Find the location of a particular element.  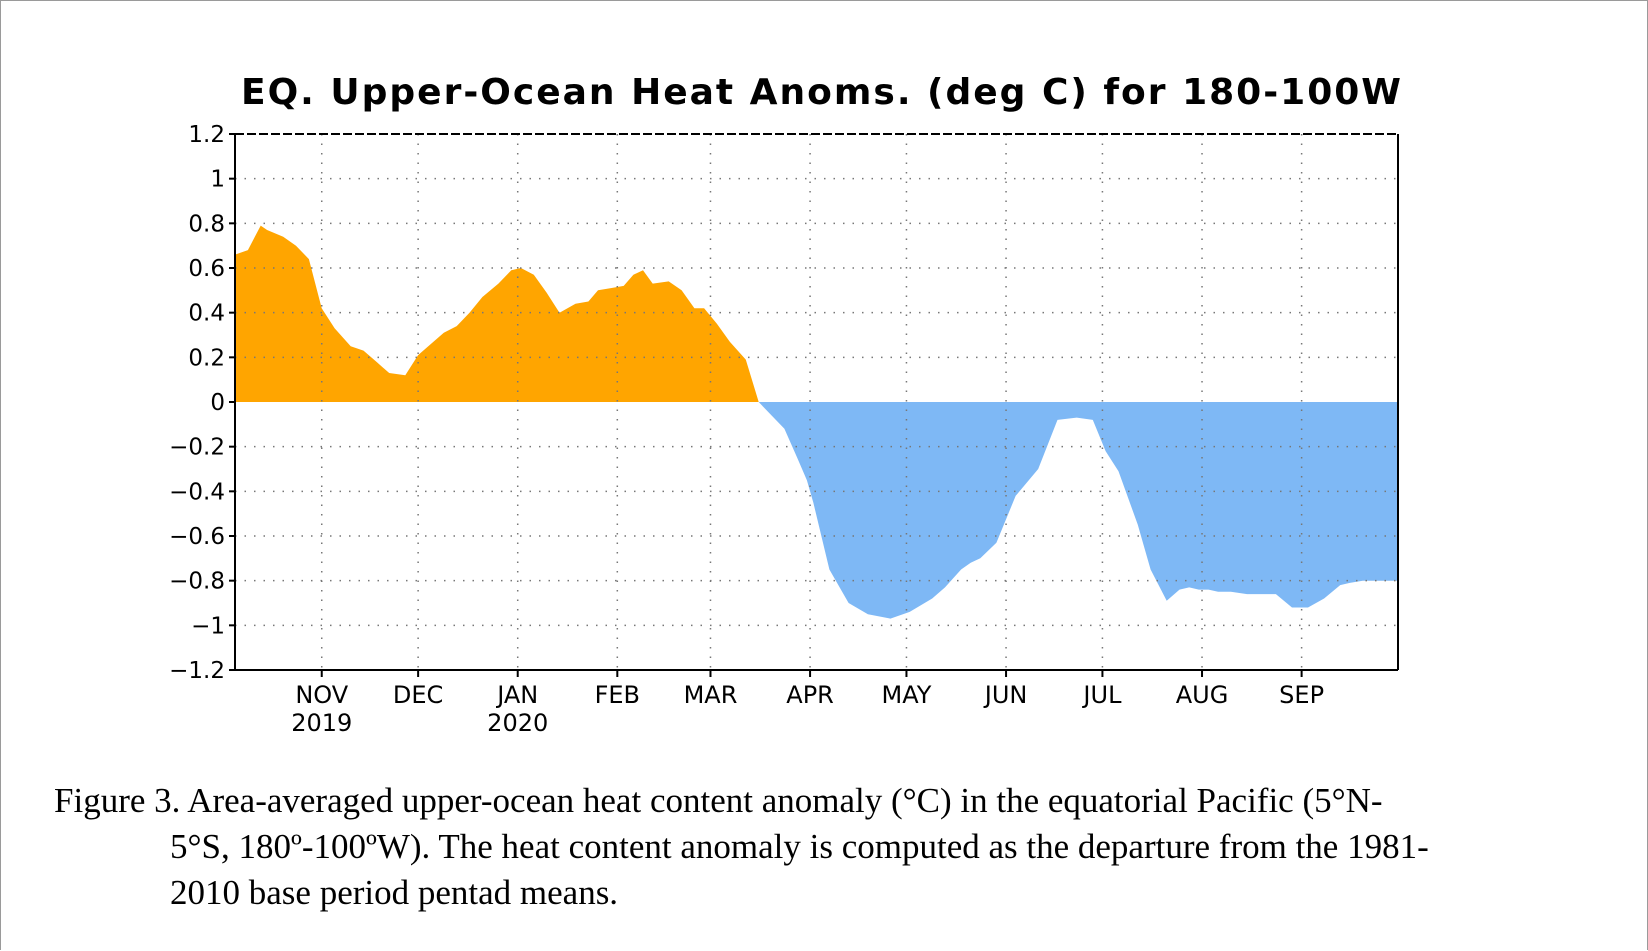

y-tick-label: −0.2 is located at coordinates (197, 448).